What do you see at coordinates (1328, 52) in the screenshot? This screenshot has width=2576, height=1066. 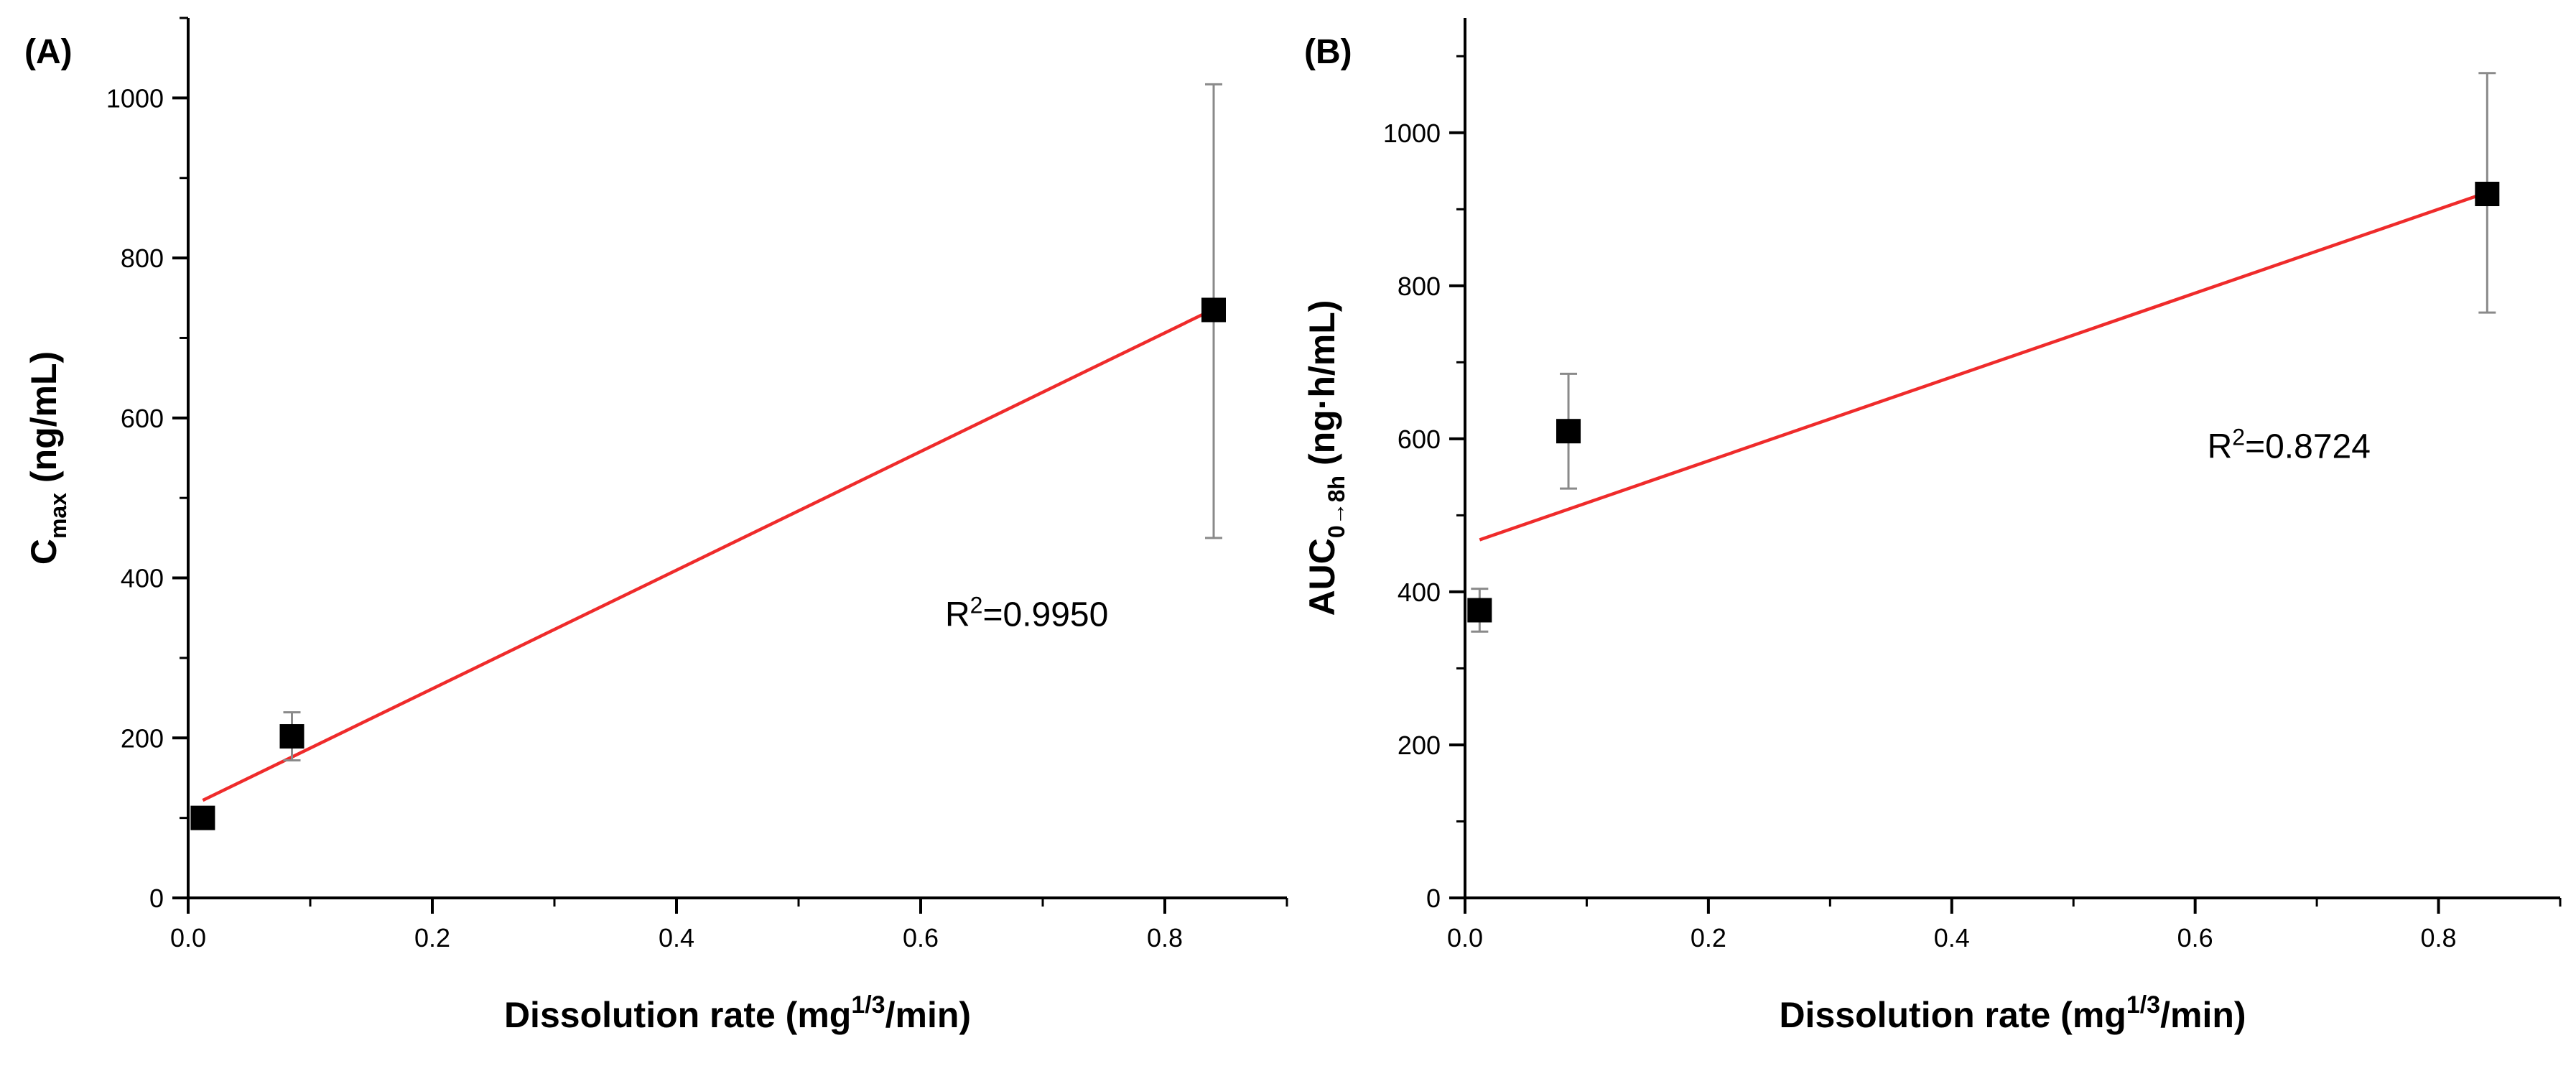 I see `panel-label: (B)` at bounding box center [1328, 52].